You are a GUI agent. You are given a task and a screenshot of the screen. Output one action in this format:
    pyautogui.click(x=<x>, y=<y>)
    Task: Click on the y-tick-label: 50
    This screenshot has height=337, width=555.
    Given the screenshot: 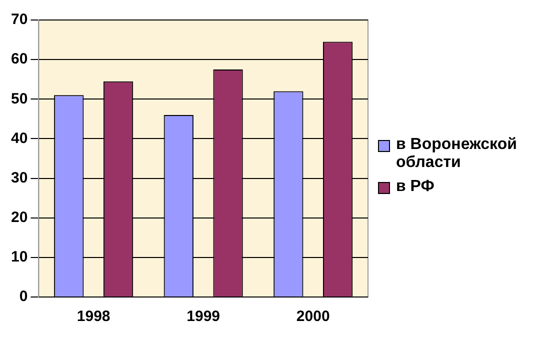 What is the action you would take?
    pyautogui.click(x=19, y=99)
    